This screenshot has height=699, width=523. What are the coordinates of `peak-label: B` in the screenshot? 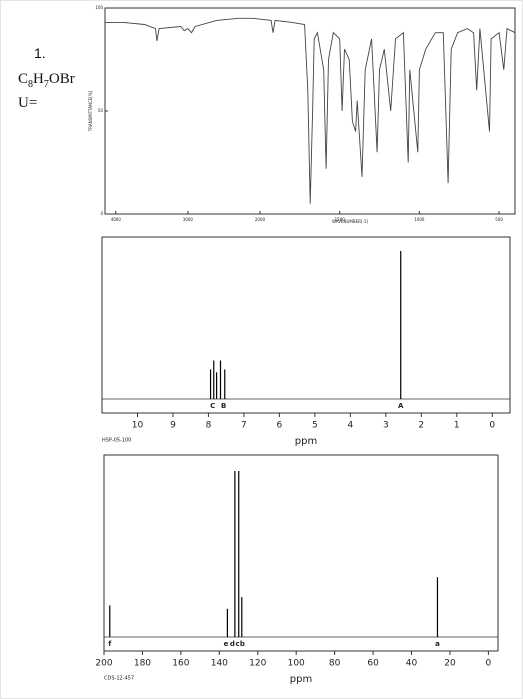 It's located at (223, 406).